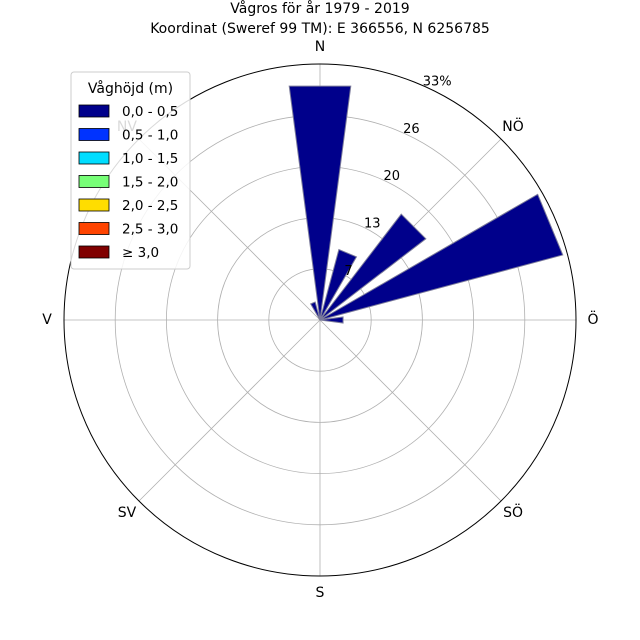  Describe the element at coordinates (513, 126) in the screenshot. I see `direction-label: NÖ` at that location.